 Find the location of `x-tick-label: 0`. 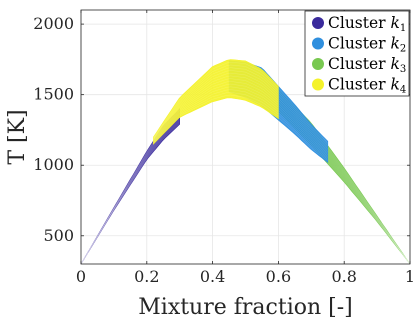

x-tick-label: 0 is located at coordinates (81, 276).